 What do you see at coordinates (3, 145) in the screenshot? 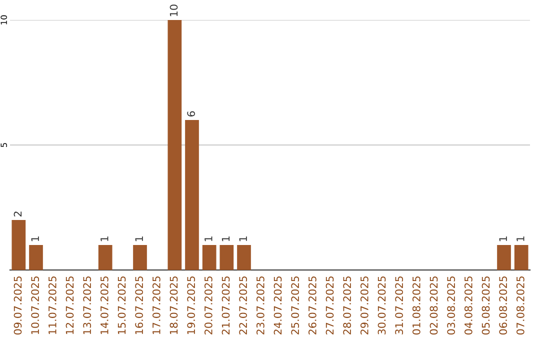
I see `y-tick-label: 5` at bounding box center [3, 145].